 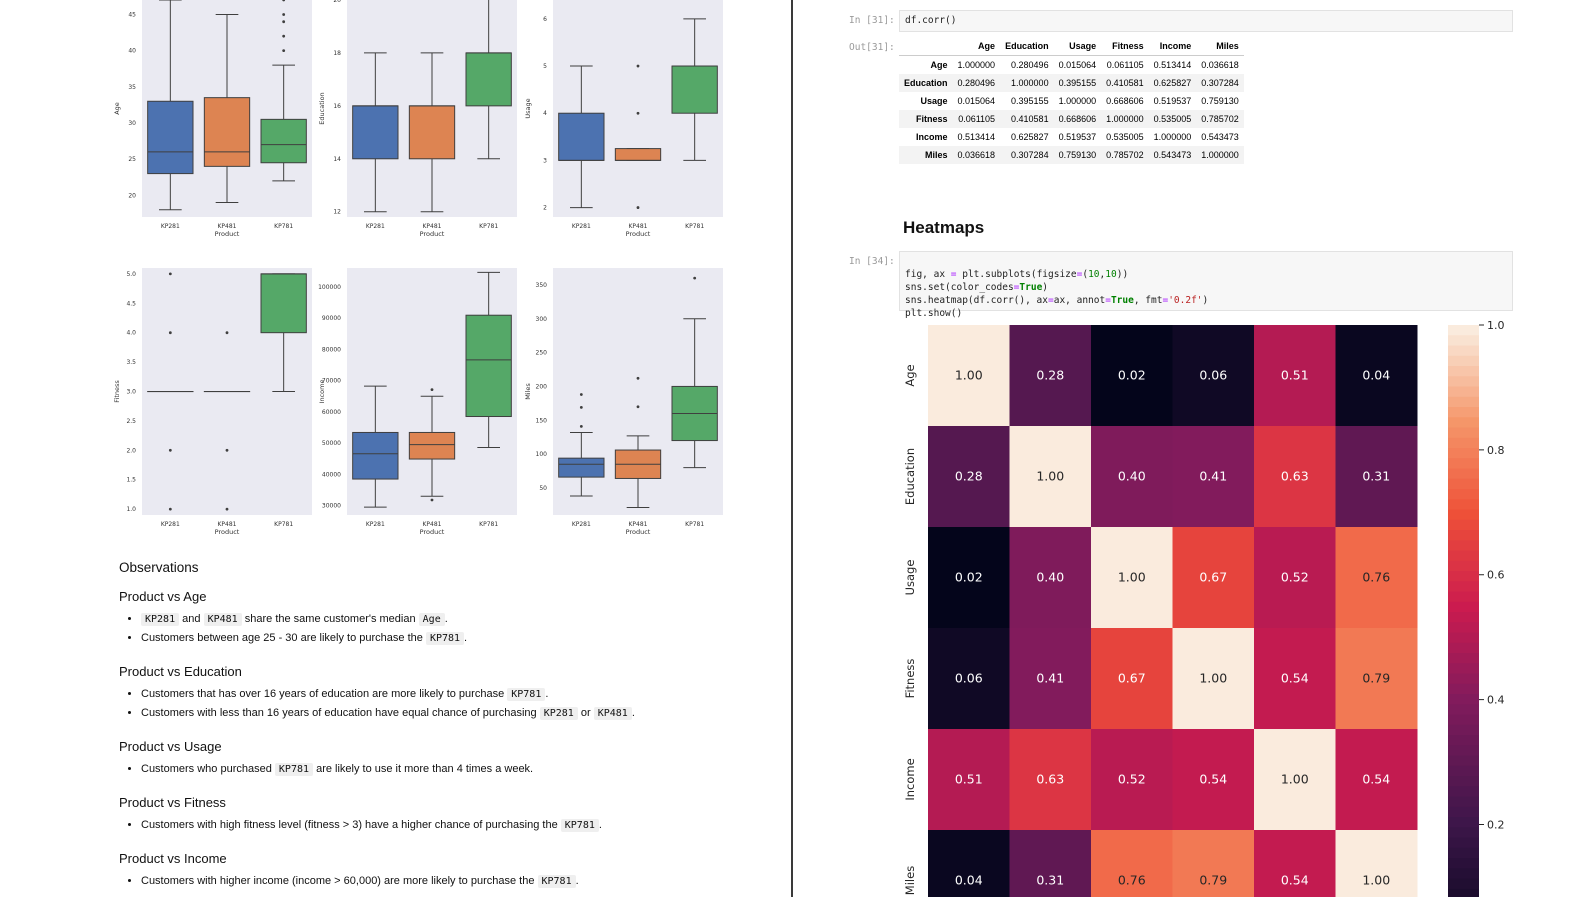 What do you see at coordinates (431, 226) in the screenshot?
I see `x-tick-label: KP481` at bounding box center [431, 226].